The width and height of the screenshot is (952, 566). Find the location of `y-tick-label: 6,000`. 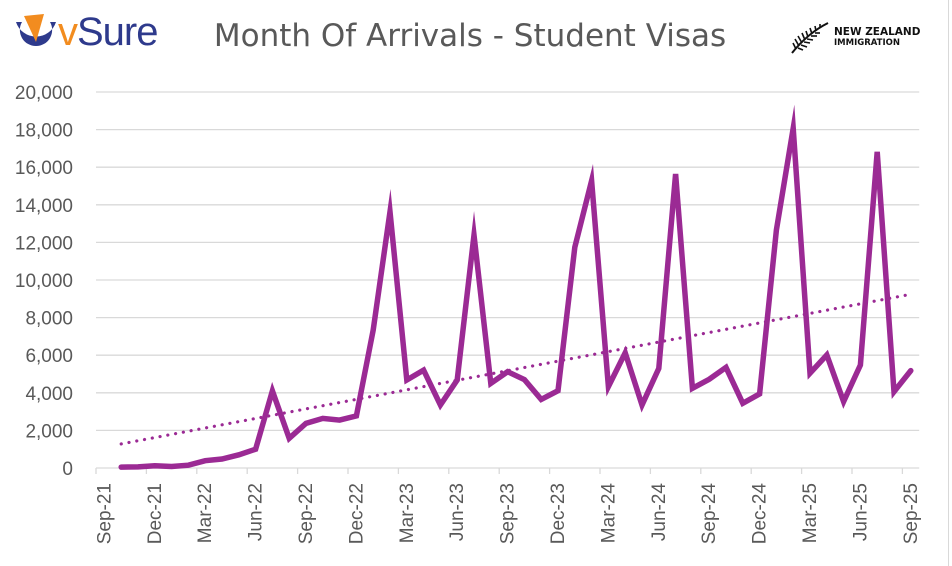

y-tick-label: 6,000 is located at coordinates (49, 356).